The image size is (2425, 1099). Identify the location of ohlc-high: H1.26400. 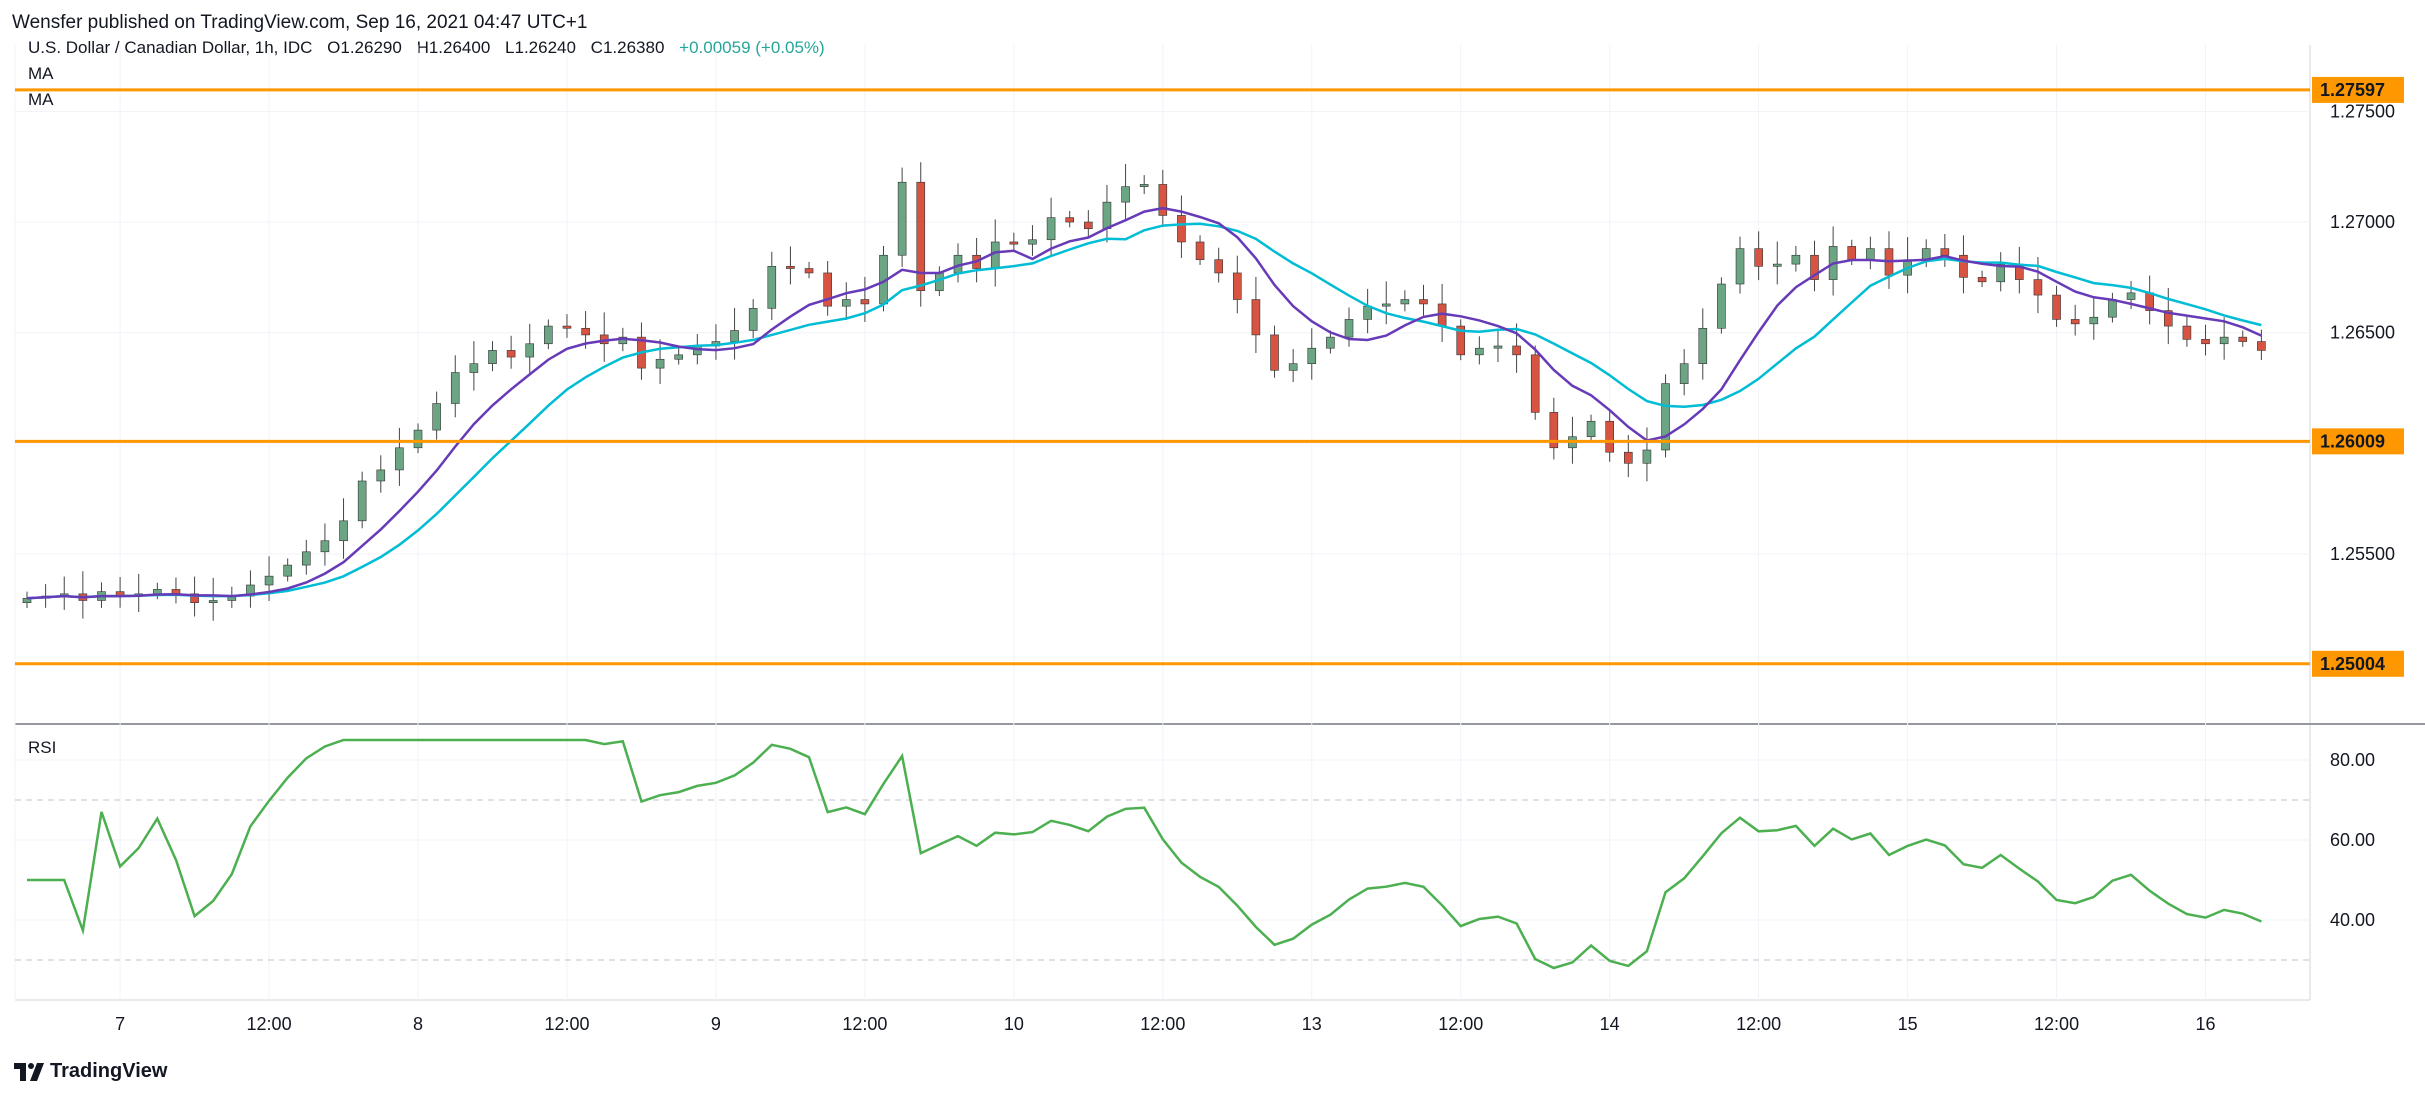
(453, 47).